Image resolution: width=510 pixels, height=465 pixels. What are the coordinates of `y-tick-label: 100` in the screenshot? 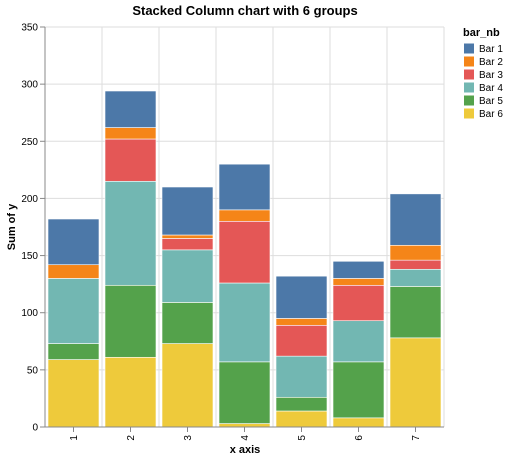 It's located at (29, 313).